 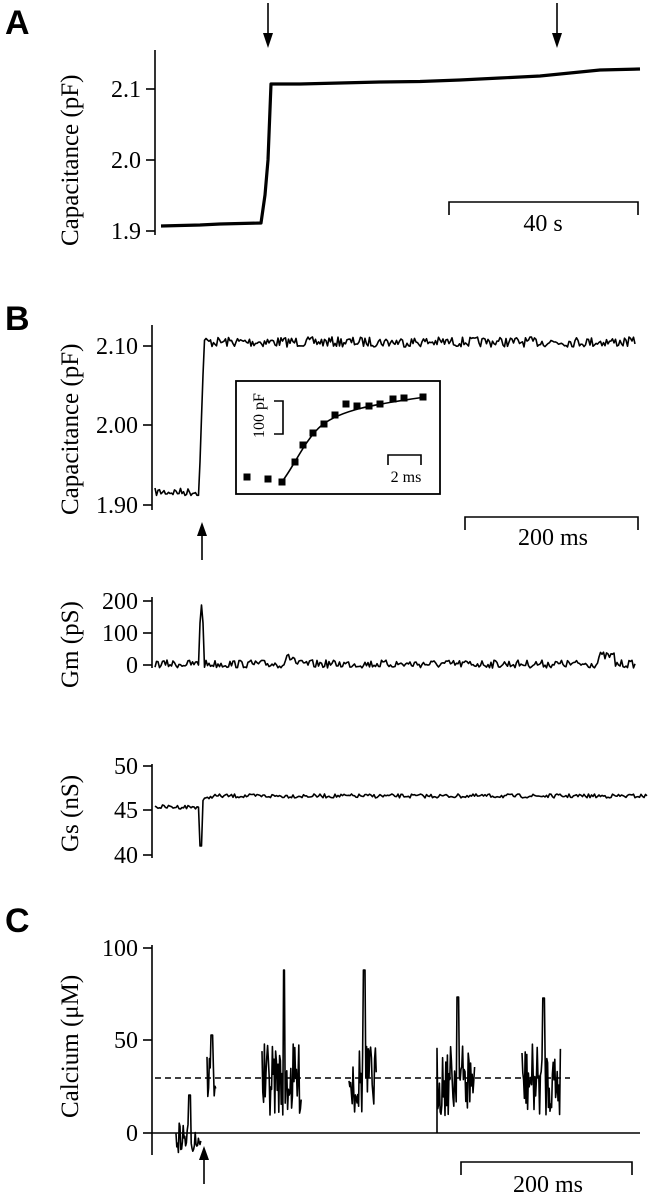 I want to click on arrow-c, so click(x=204, y=1165).